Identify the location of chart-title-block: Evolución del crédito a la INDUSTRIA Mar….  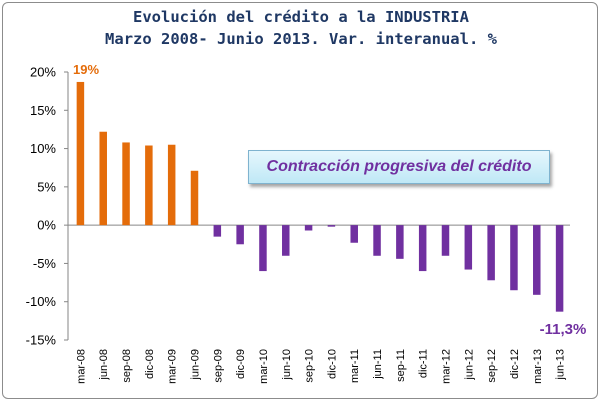
(301, 28).